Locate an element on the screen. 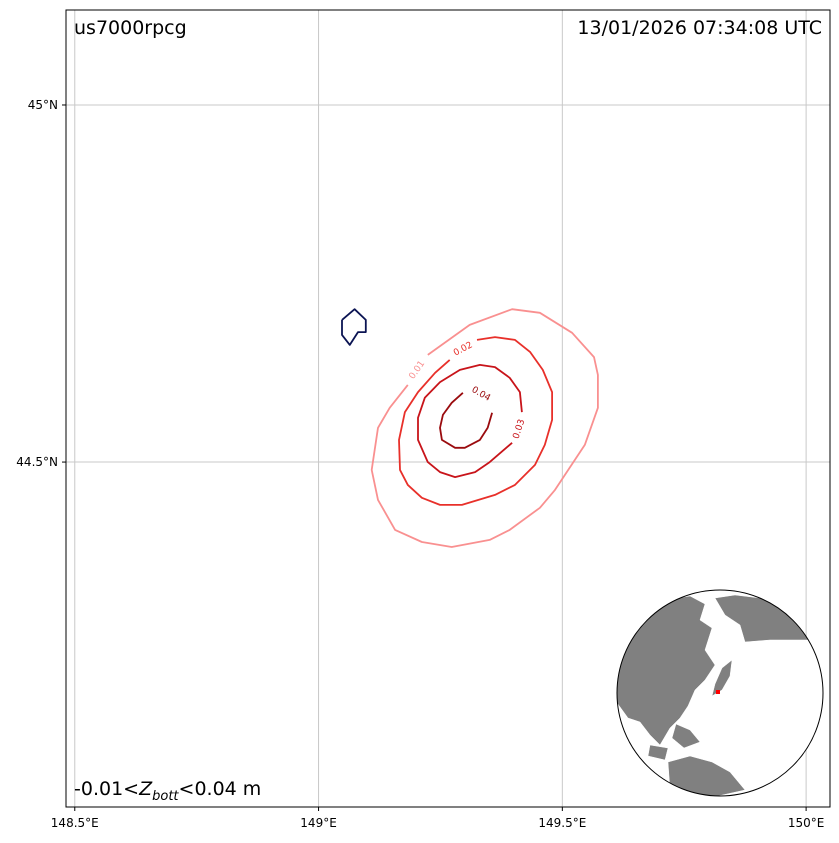 This screenshot has width=839, height=843. event-marker is located at coordinates (718, 692).